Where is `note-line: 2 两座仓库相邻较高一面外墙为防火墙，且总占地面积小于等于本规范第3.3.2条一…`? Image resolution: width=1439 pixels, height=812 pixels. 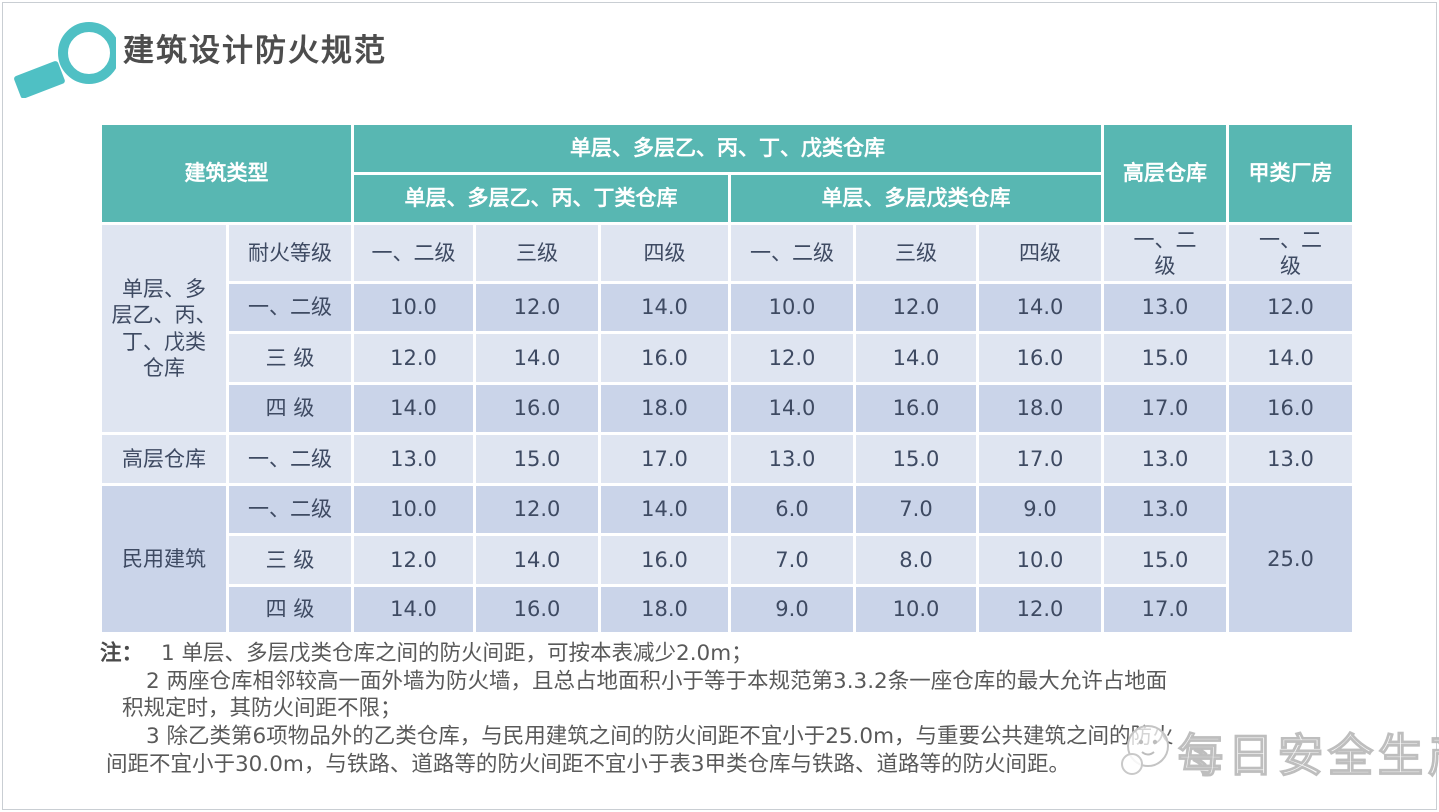 note-line: 2 两座仓库相邻较高一面外墙为防火墙，且总占地面积小于等于本规范第3.3.2条一… is located at coordinates (657, 681).